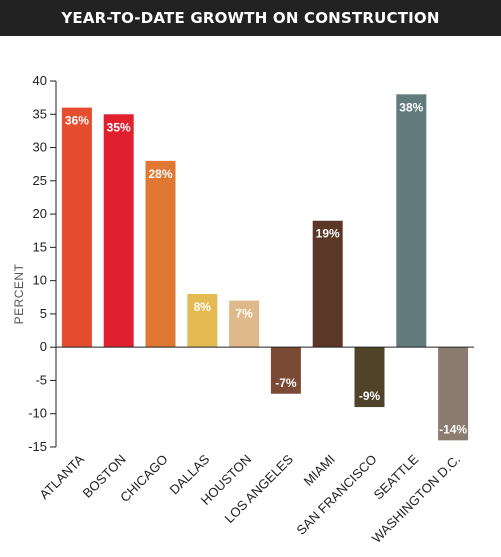  I want to click on y-tick-label: -10, so click(37, 413).